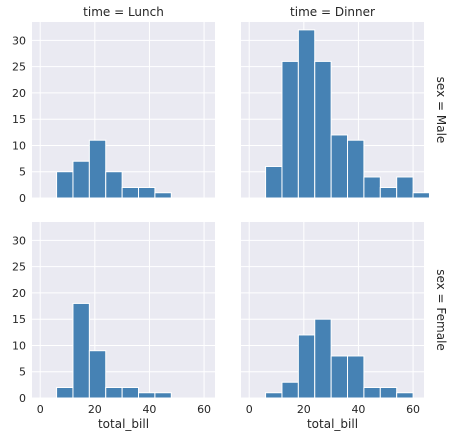 The width and height of the screenshot is (449, 438). Describe the element at coordinates (441, 310) in the screenshot. I see `row-title: sex = Female` at that location.